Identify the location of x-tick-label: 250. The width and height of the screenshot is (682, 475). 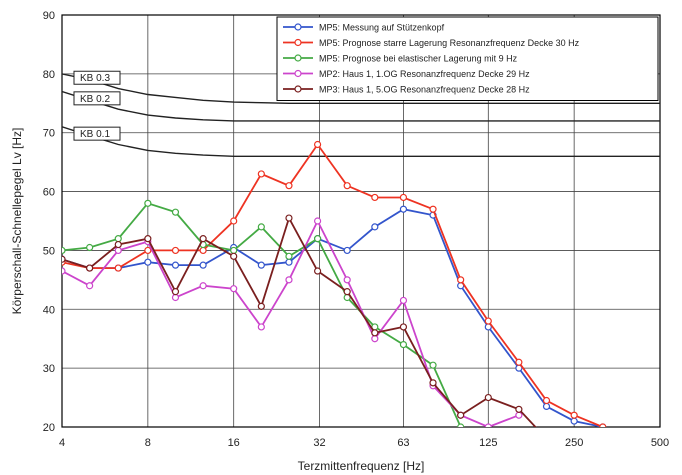
(574, 443).